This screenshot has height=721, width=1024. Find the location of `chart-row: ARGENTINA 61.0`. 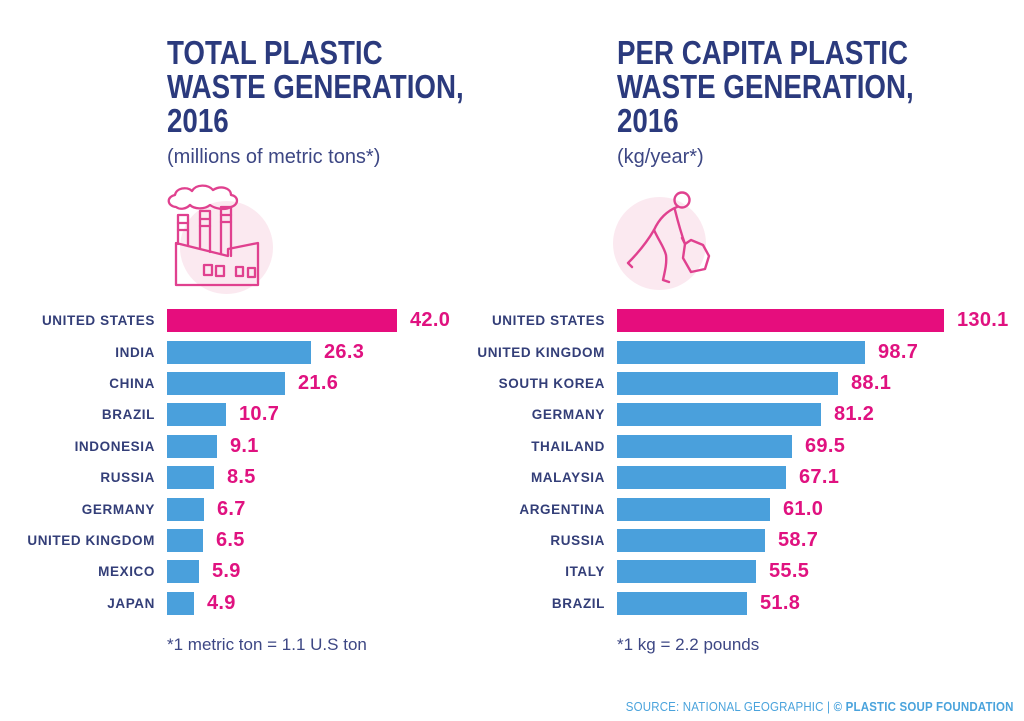

chart-row: ARGENTINA 61.0 is located at coordinates (747, 508).